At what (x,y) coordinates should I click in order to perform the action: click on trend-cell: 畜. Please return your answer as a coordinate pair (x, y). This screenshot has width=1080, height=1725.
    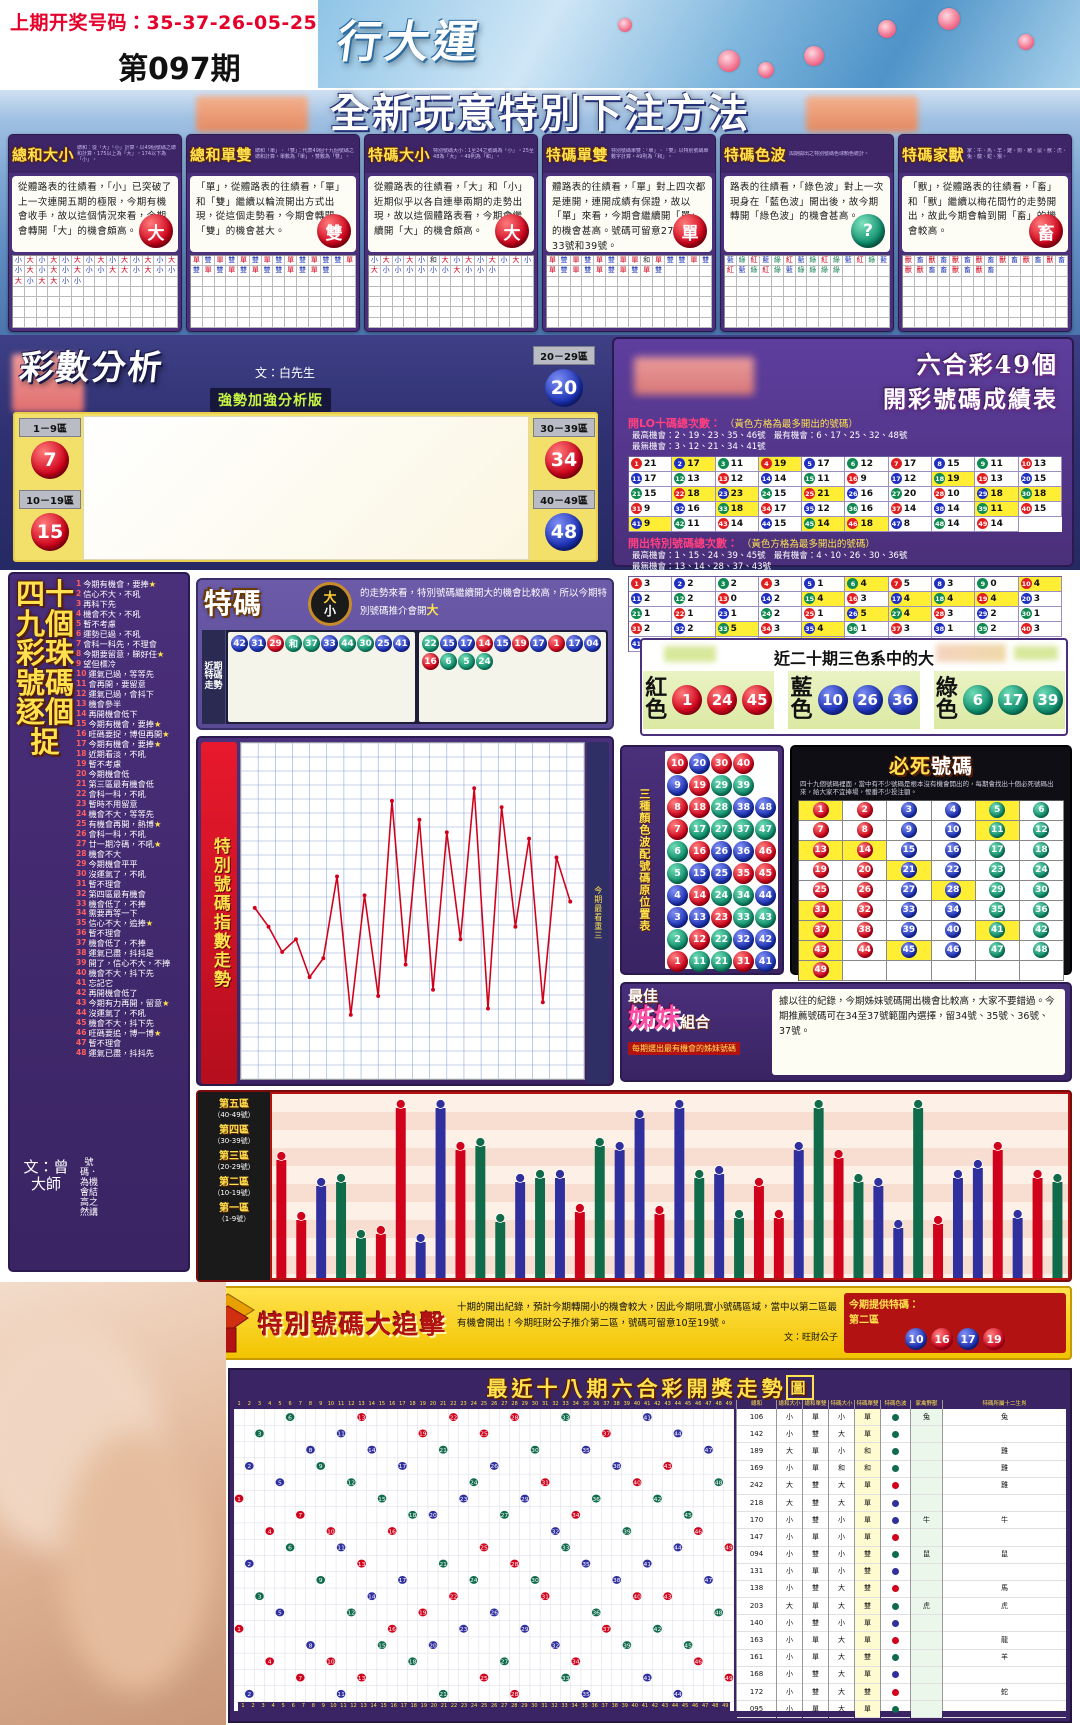
    Looking at the image, I should click on (920, 261).